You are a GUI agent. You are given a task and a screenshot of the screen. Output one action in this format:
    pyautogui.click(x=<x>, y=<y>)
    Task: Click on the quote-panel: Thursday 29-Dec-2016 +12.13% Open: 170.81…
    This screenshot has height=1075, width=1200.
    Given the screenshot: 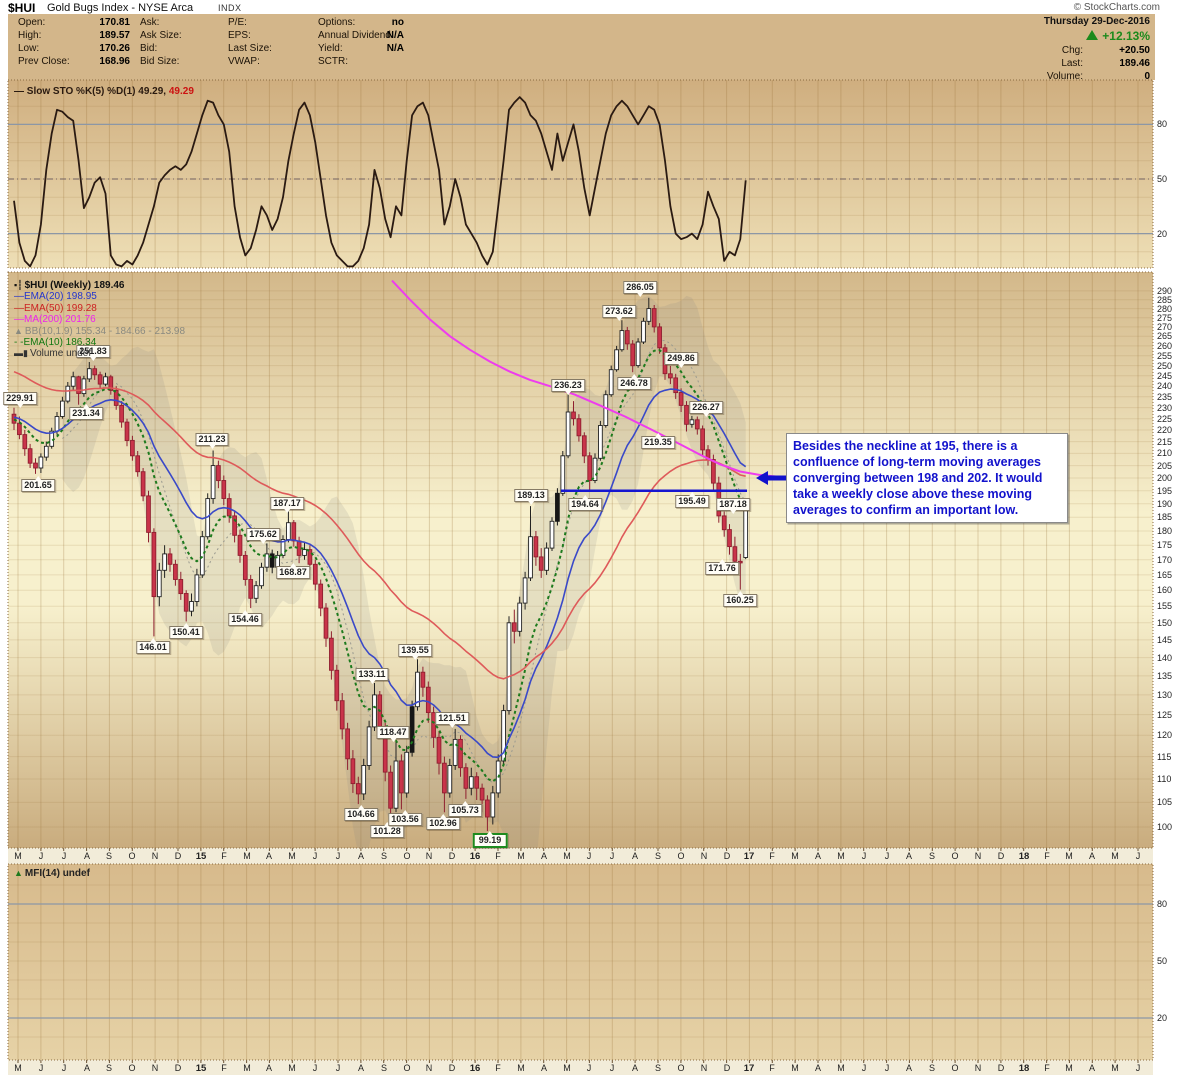 What is the action you would take?
    pyautogui.click(x=581, y=48)
    